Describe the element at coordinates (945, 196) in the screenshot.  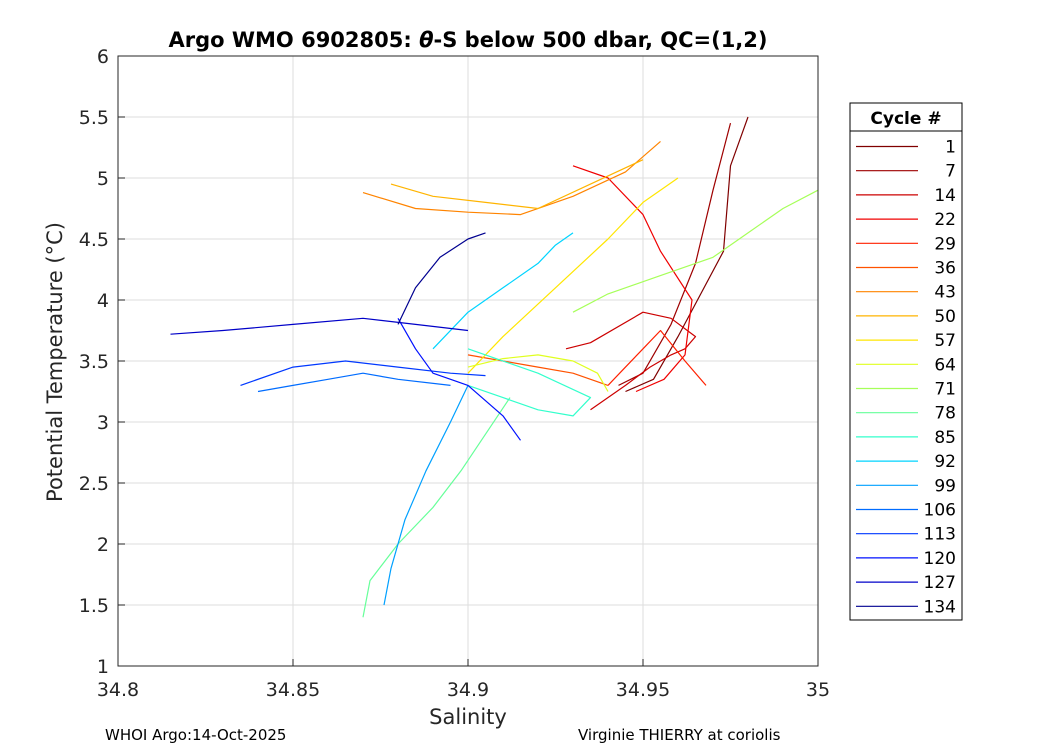
I see `legend-label: 14` at that location.